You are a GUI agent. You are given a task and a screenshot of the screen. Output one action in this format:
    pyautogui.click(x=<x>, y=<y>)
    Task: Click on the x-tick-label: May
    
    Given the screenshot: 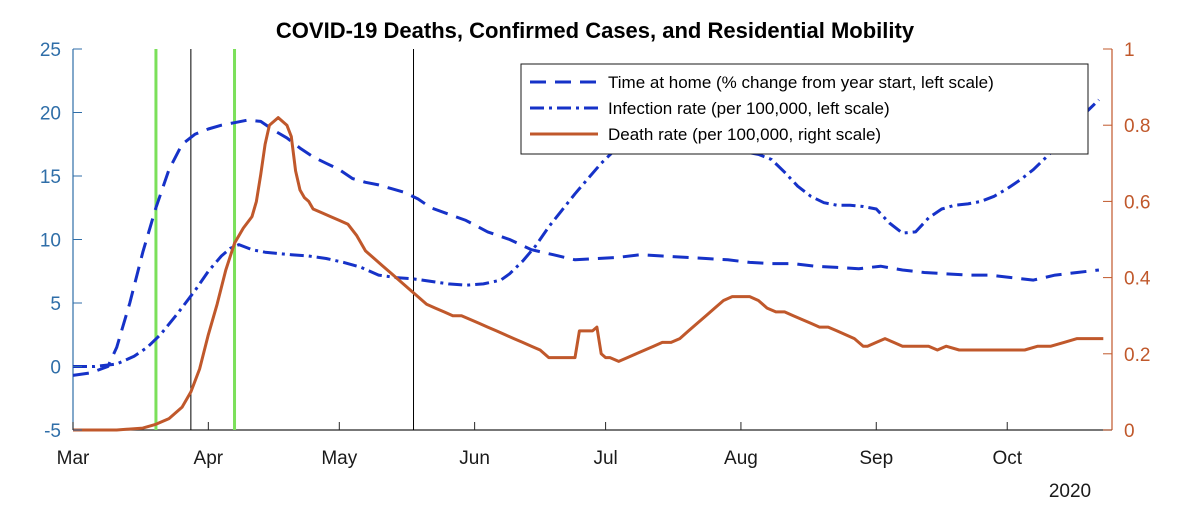 What is the action you would take?
    pyautogui.click(x=339, y=458)
    